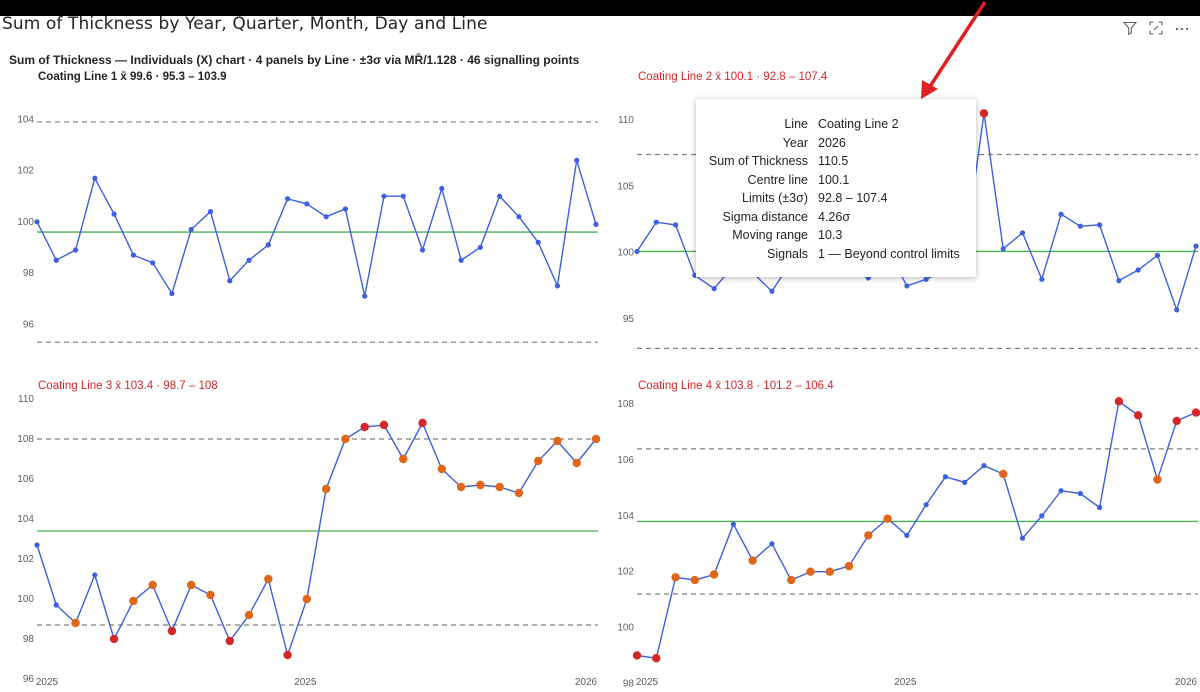 Image resolution: width=1200 pixels, height=692 pixels. I want to click on x-tick-label: 2025, so click(47, 682).